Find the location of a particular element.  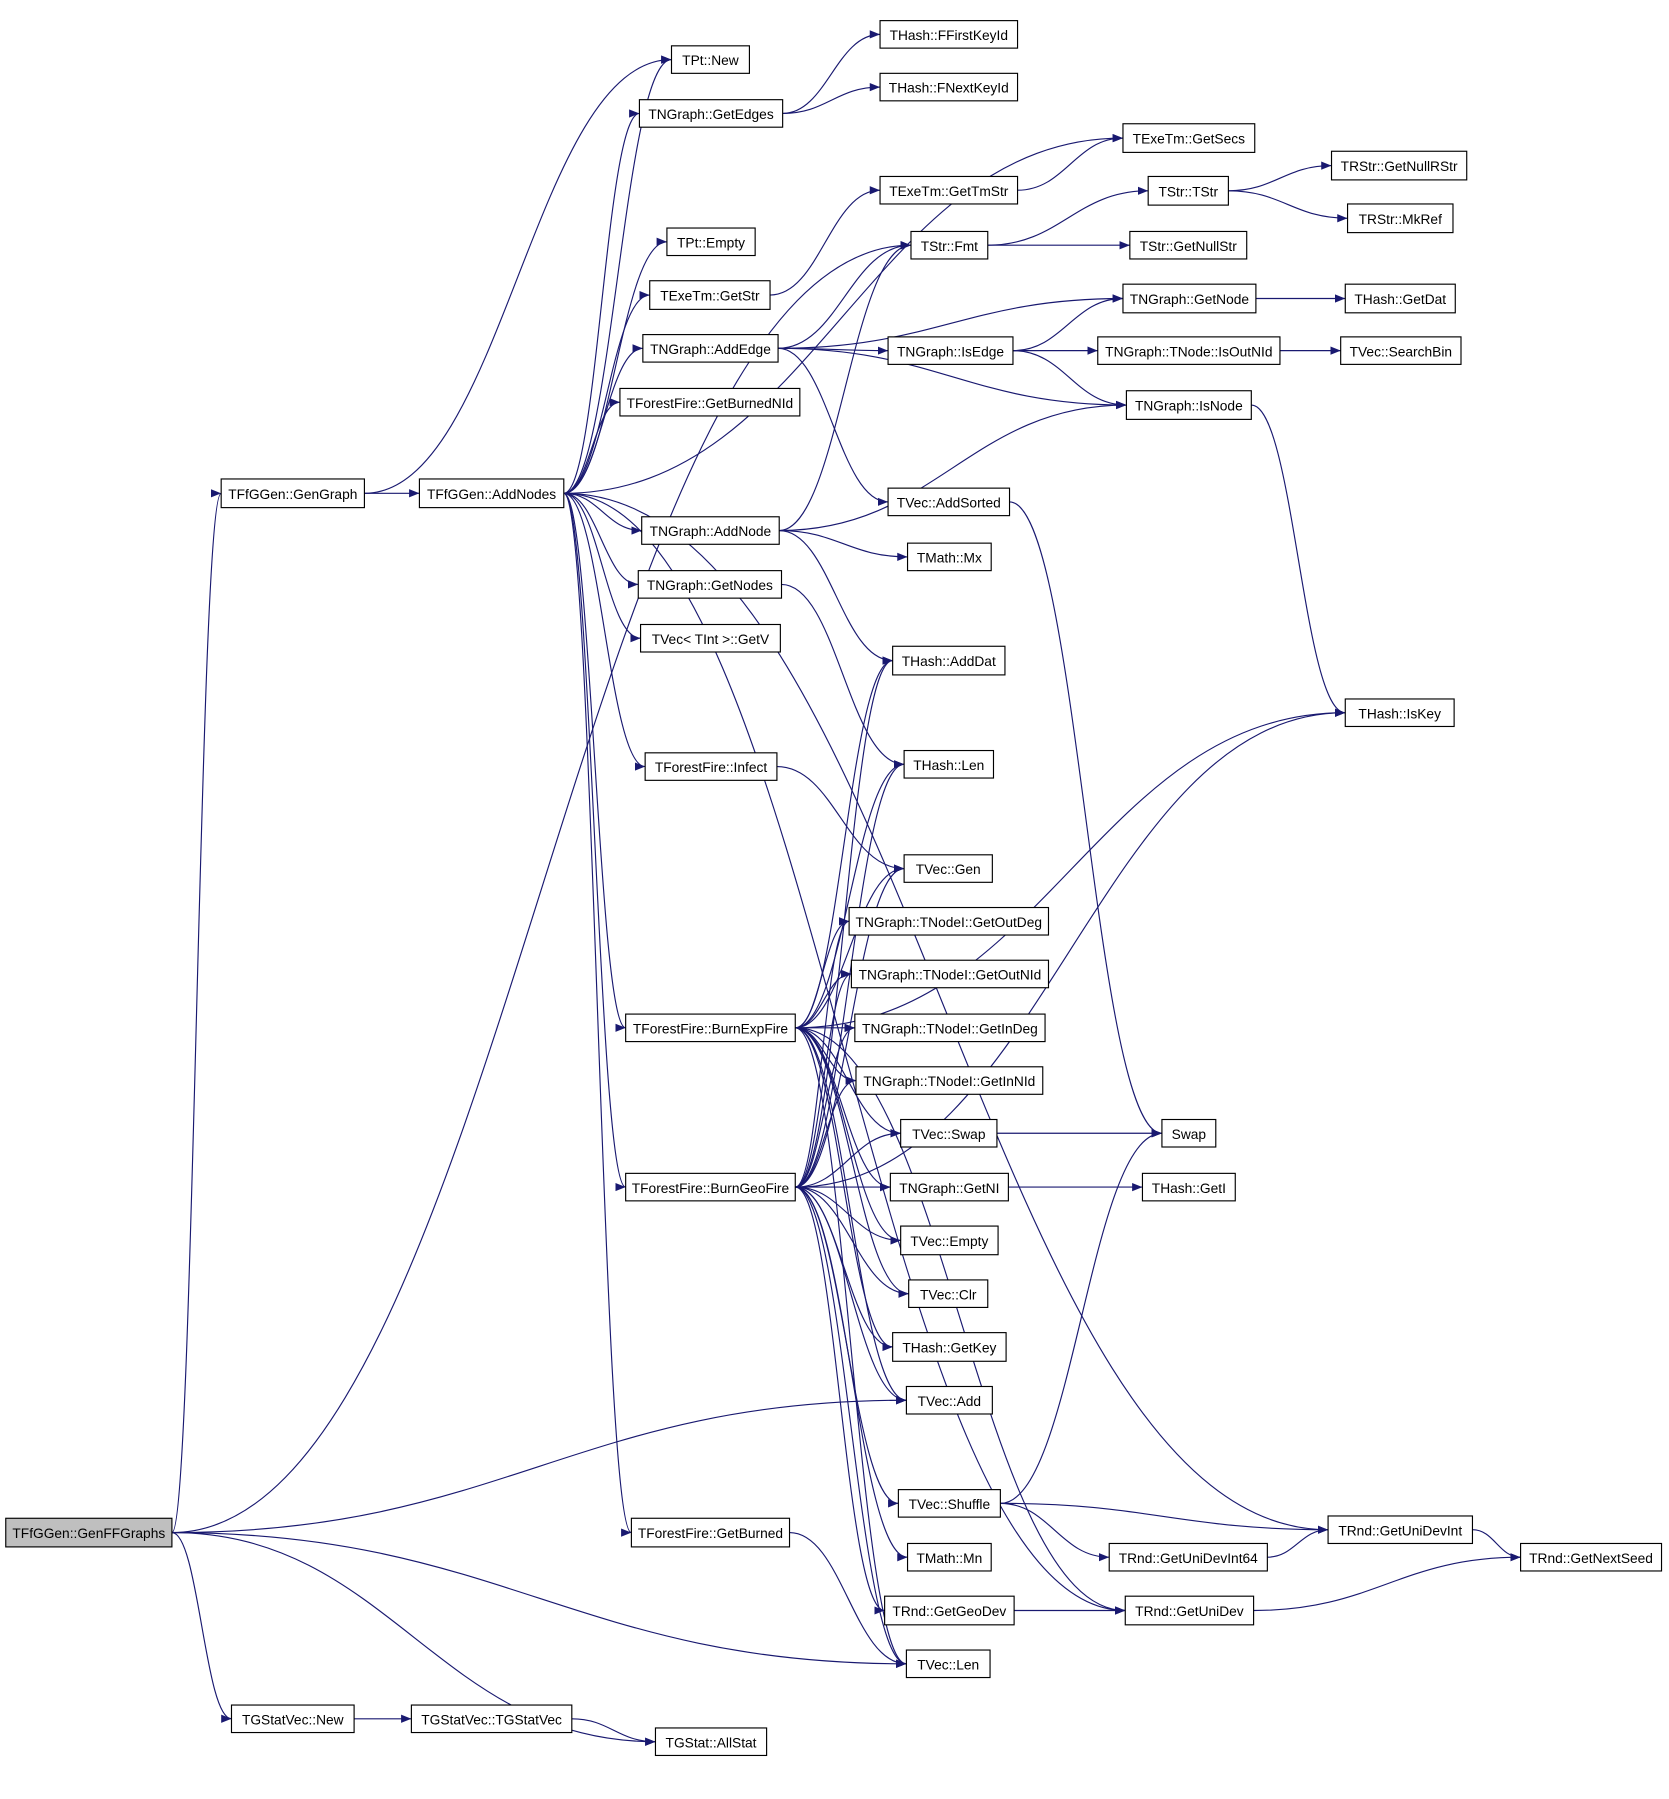

node-tffggen-addnodes: TFfGGen::AddNodes is located at coordinates (491, 493).